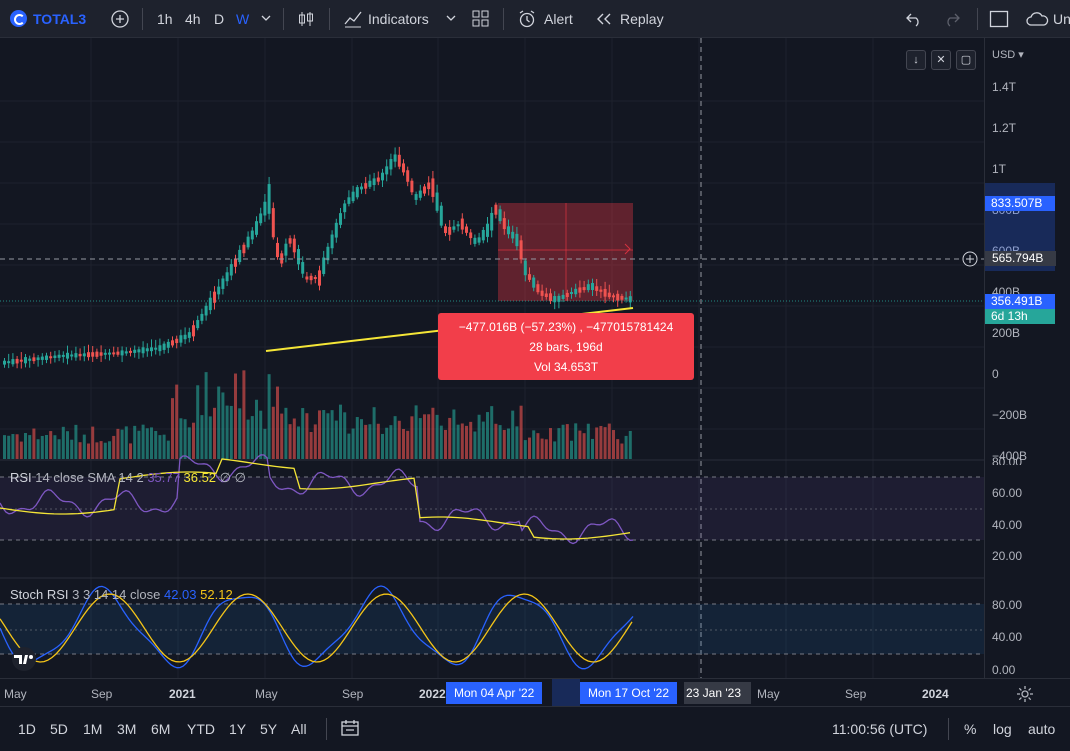  I want to click on indicators-icon, so click(353, 19).